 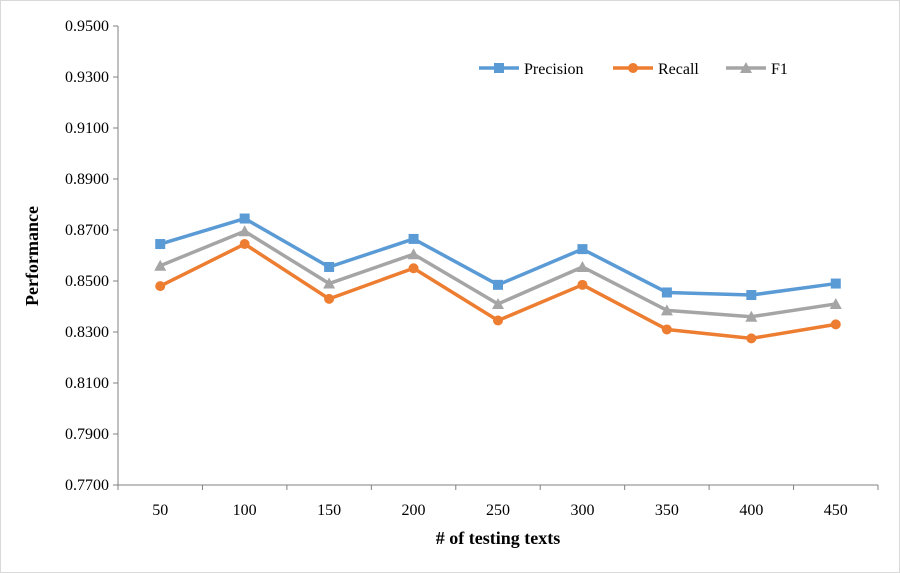 What do you see at coordinates (751, 510) in the screenshot?
I see `x-tick-label: 400` at bounding box center [751, 510].